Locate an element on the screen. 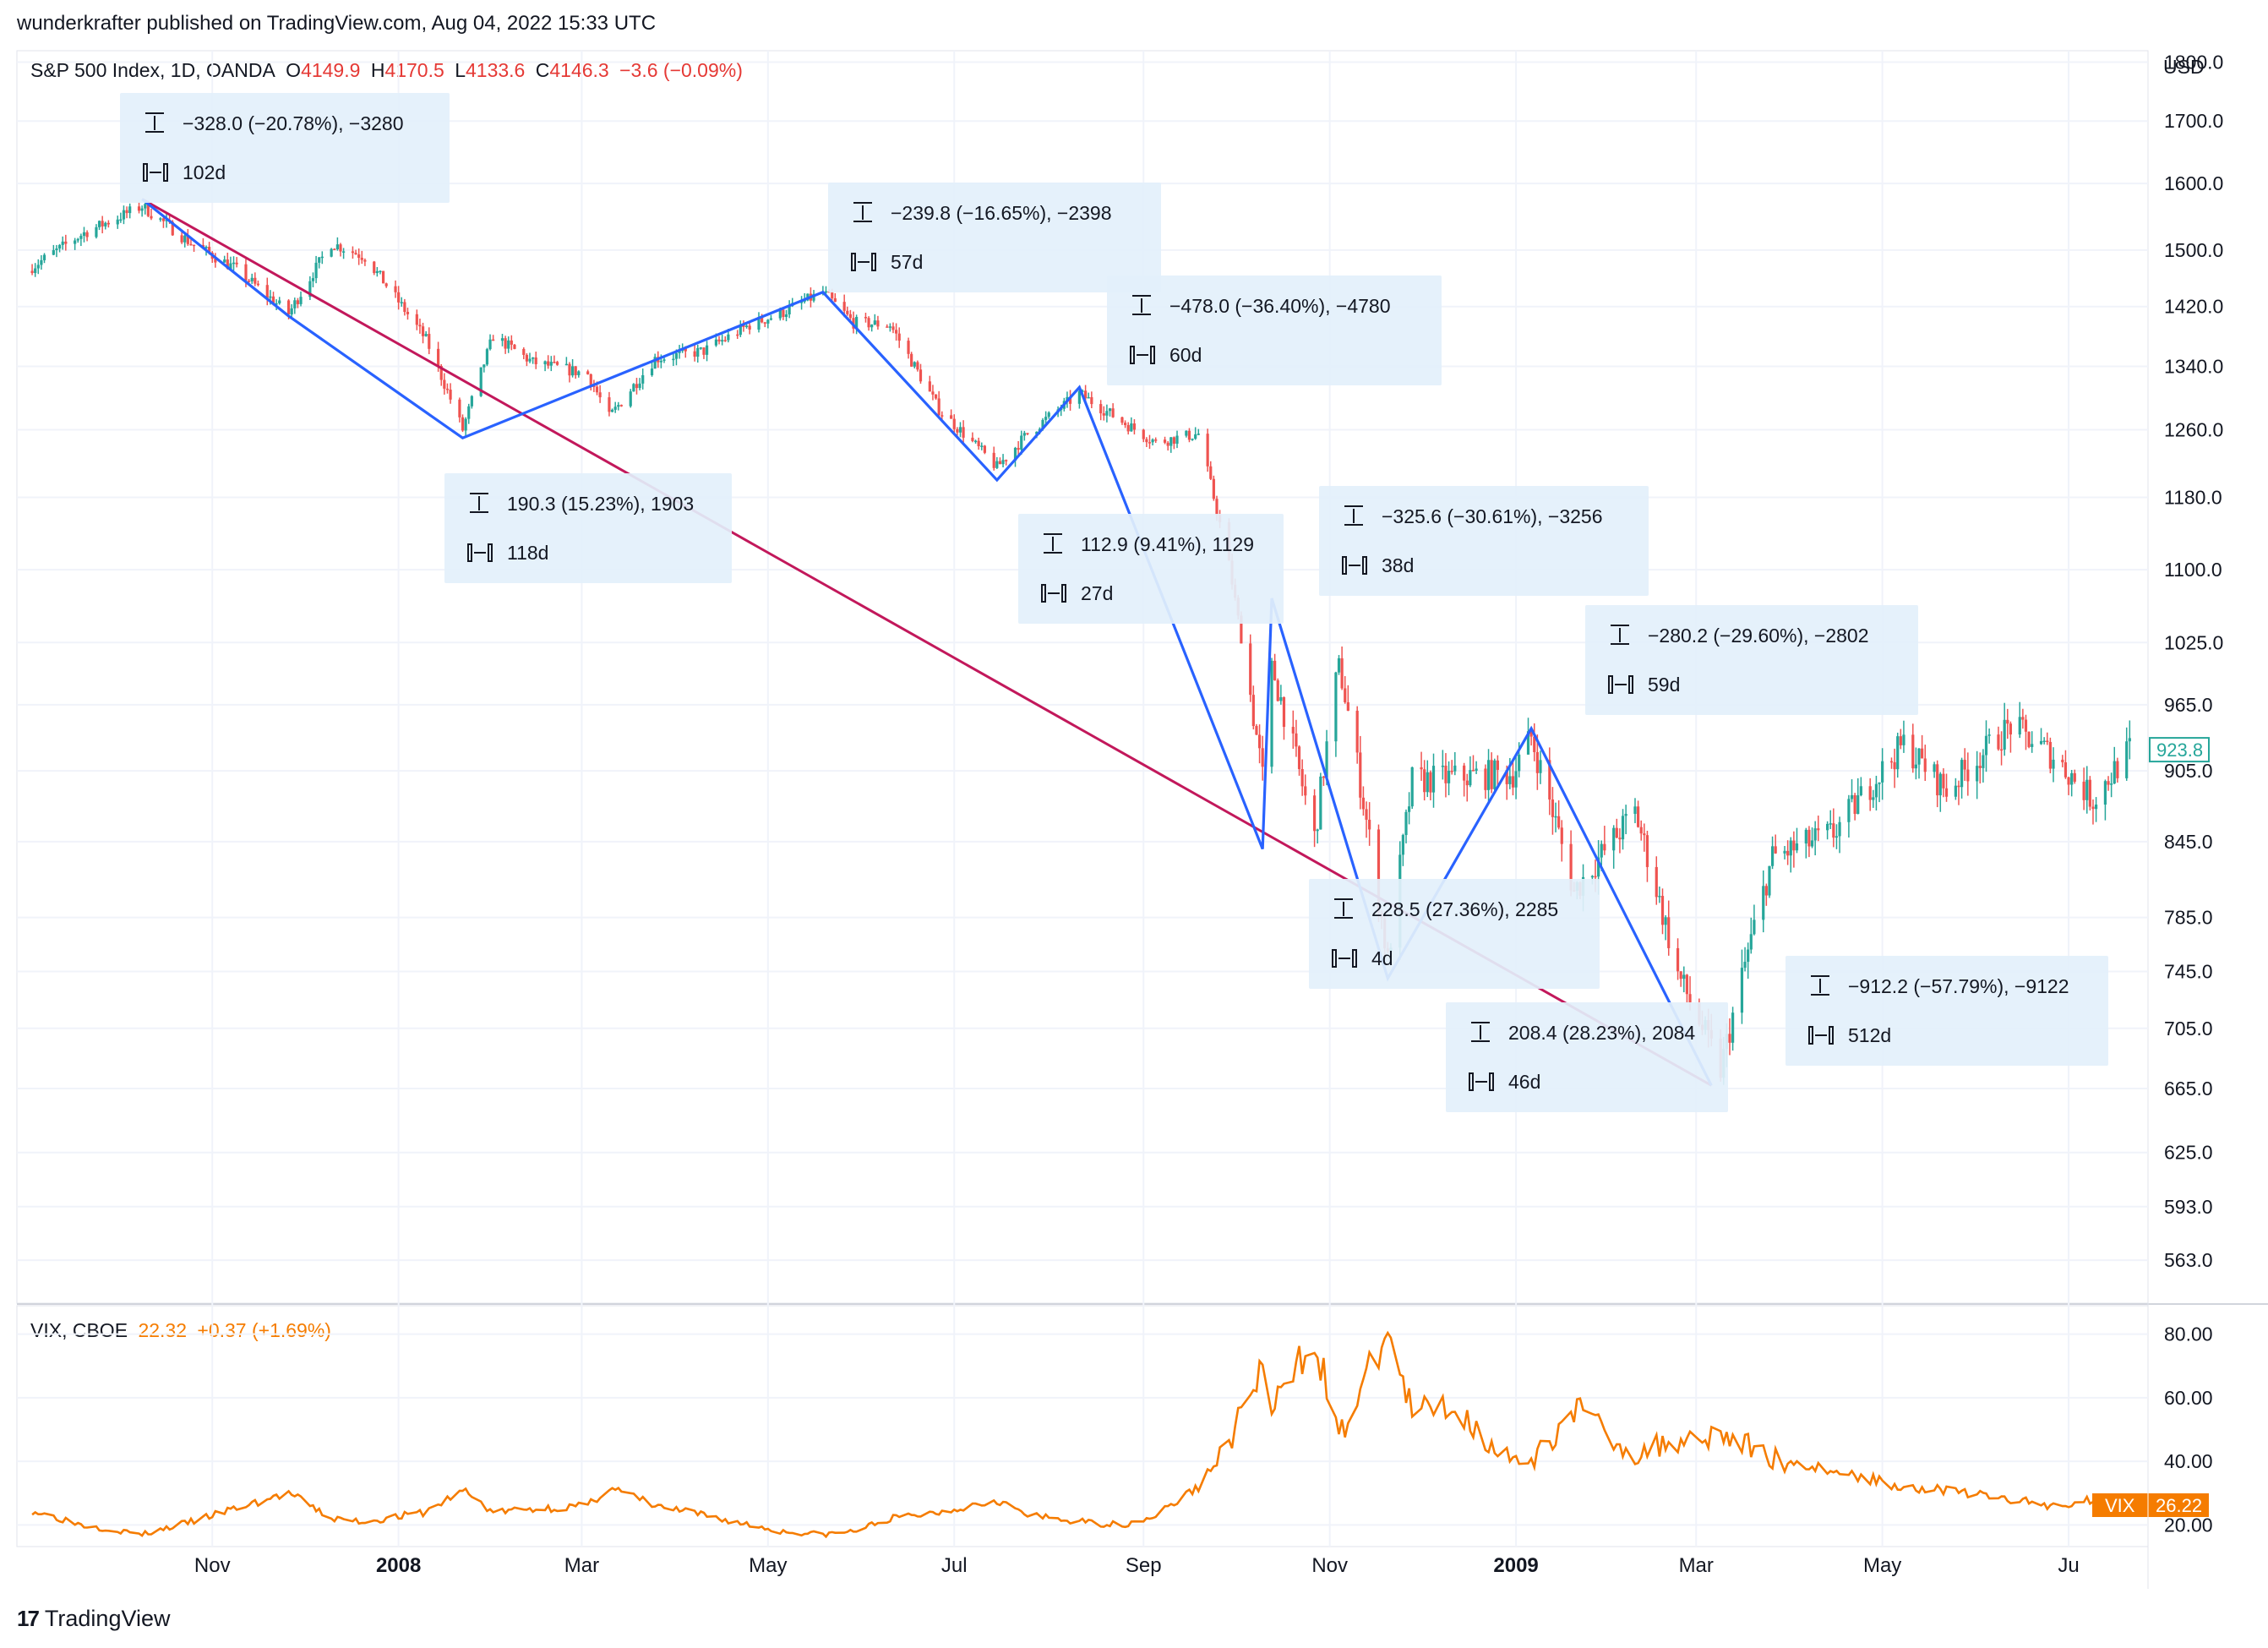 Image resolution: width=2268 pixels, height=1648 pixels. measure-change-label: −239.8 (−16.65%), −2398 is located at coordinates (1001, 213).